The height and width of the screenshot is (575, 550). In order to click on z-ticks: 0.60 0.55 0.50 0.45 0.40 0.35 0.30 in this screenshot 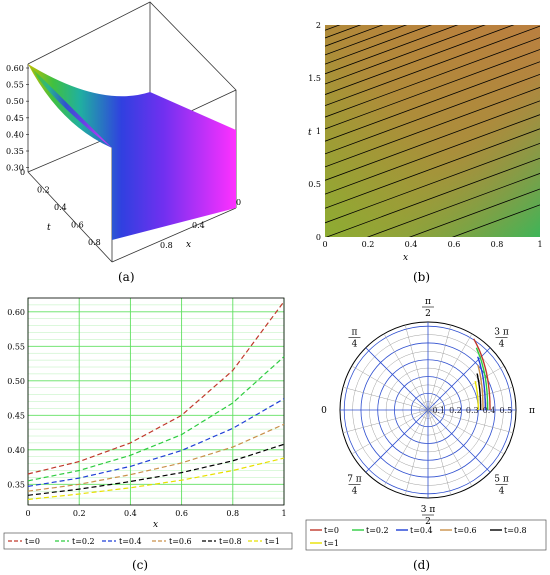, I will do `click(17, 118)`.